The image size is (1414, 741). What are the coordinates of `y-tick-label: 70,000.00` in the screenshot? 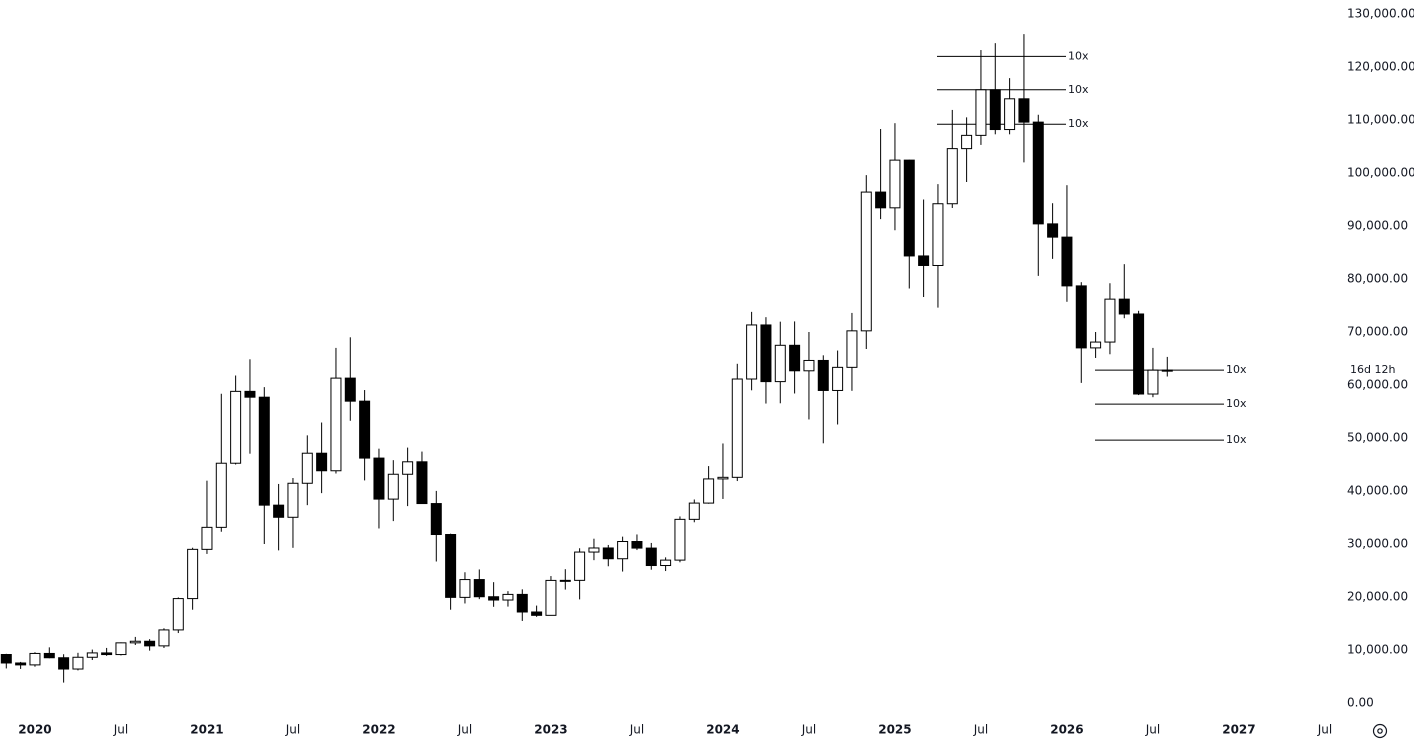 It's located at (1377, 332).